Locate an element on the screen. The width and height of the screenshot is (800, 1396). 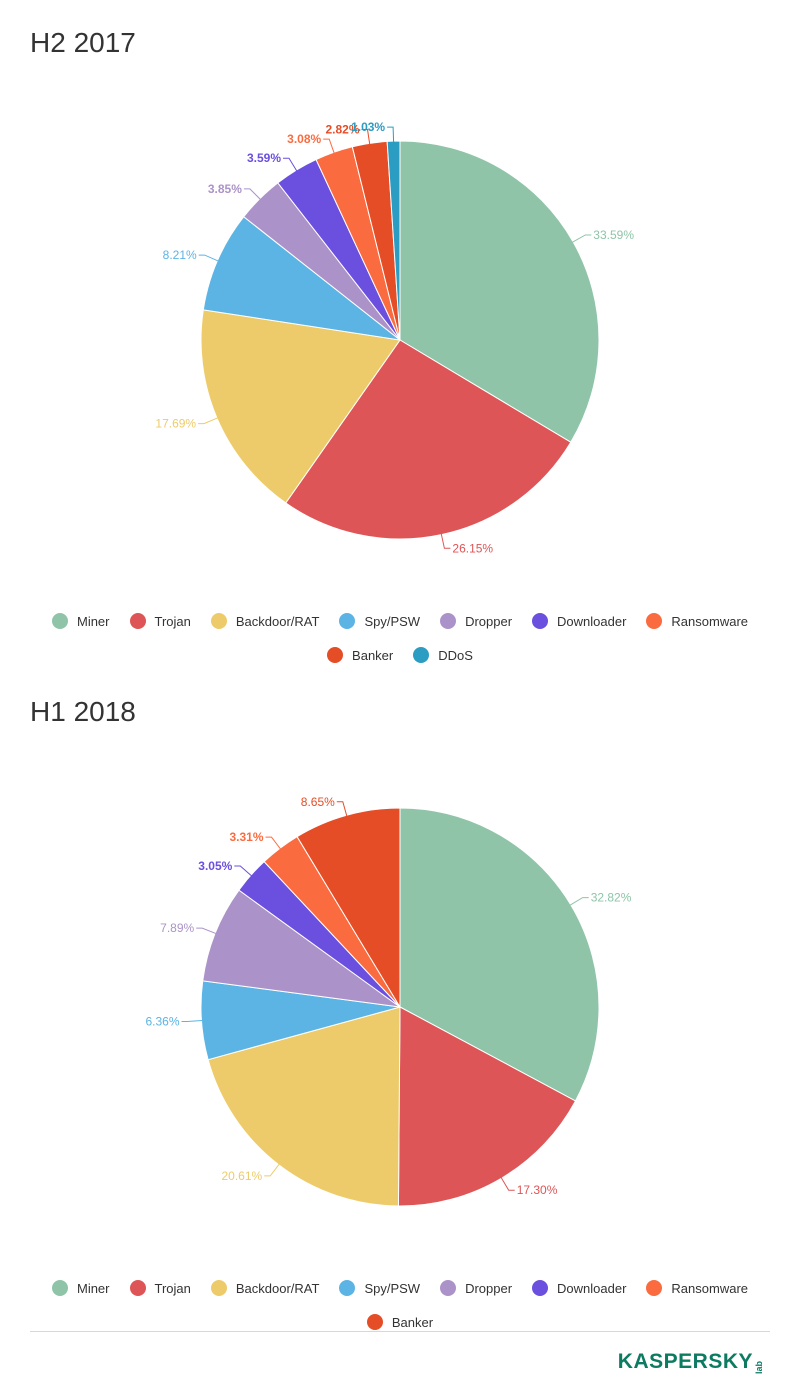
logo-suffix: lab is located at coordinates (759, 1367).